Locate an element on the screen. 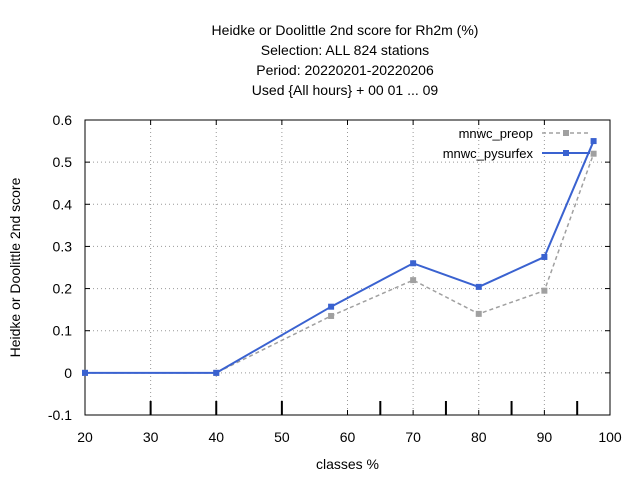  title-line-2: Selection: ALL 824 stations is located at coordinates (345, 50).